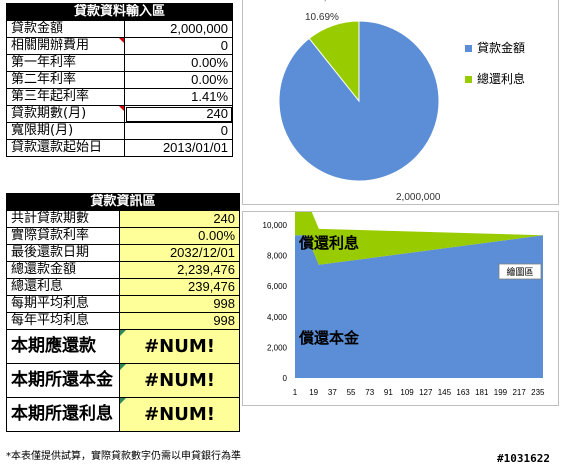 The height and width of the screenshot is (465, 563). Describe the element at coordinates (463, 392) in the screenshot. I see `x-tick-label: 163` at that location.